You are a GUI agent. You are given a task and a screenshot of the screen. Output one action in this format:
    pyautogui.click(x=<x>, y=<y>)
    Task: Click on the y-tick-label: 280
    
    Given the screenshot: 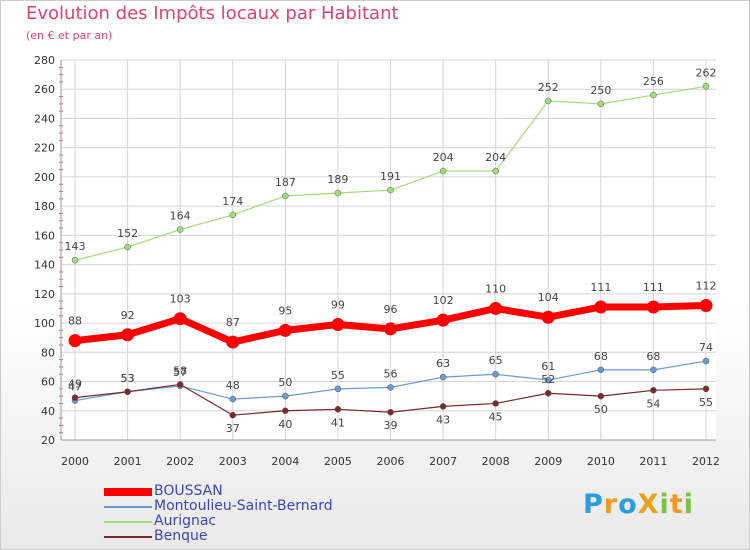 What is the action you would take?
    pyautogui.click(x=44, y=60)
    